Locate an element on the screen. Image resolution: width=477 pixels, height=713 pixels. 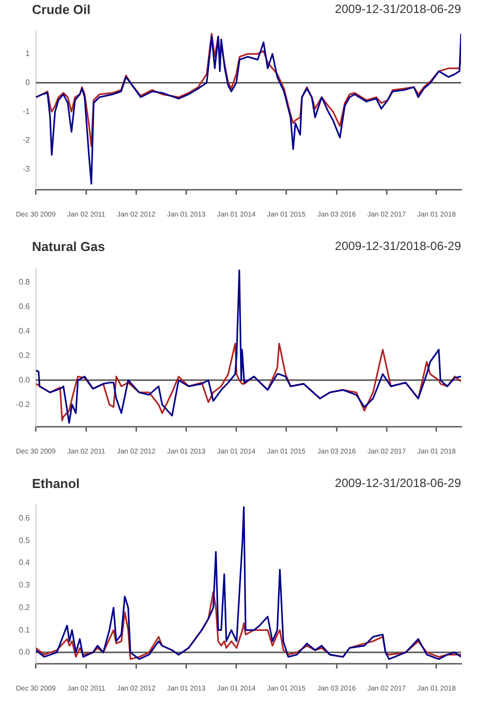
y-tick-label: 0 is located at coordinates (27, 82).